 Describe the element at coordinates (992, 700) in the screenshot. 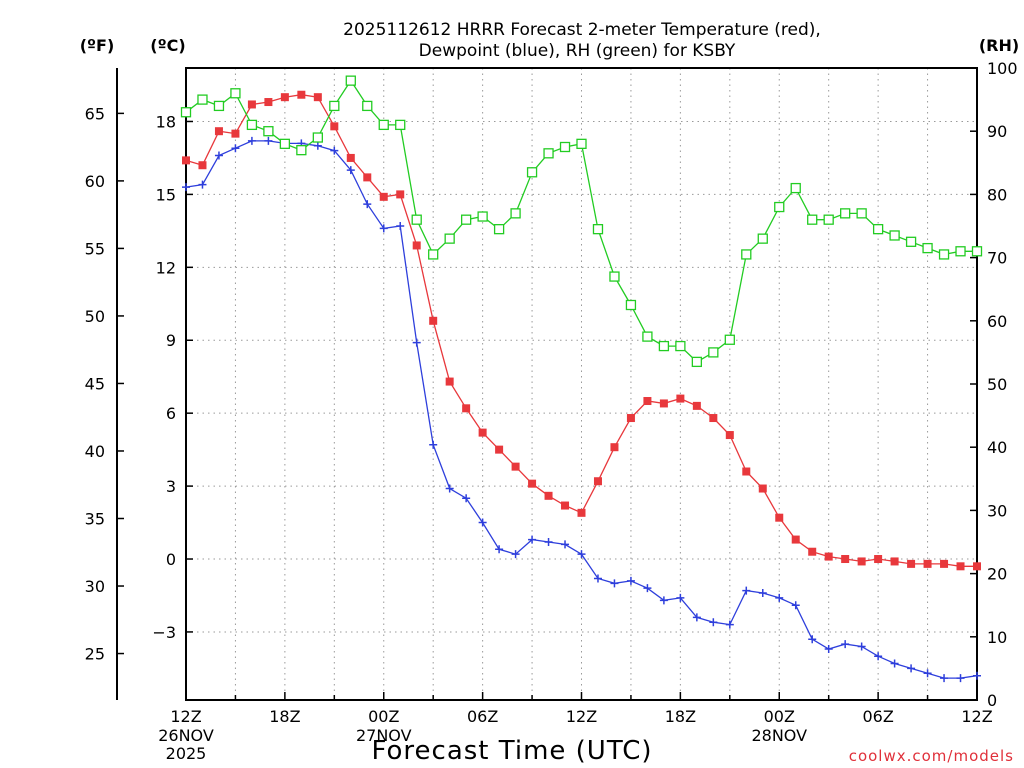

I see `rh-tick-label: 0` at that location.